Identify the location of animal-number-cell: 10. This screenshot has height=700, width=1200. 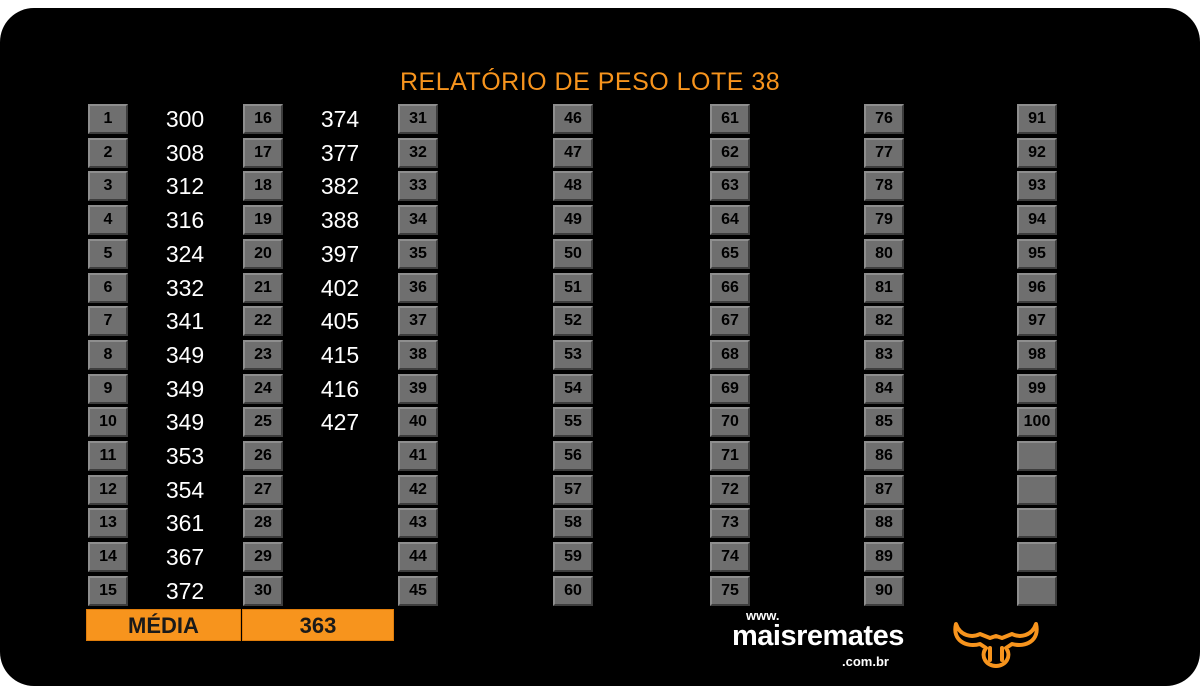
(108, 422).